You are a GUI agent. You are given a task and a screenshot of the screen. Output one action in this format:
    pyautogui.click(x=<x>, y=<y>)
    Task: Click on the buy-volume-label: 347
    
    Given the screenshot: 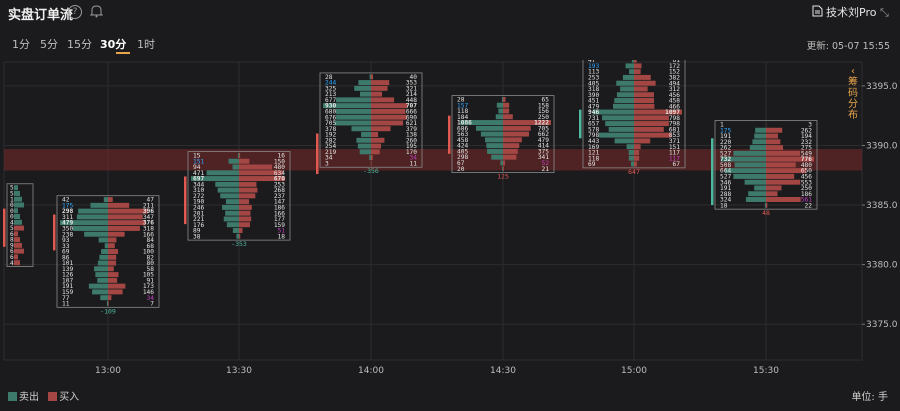 What is the action you would take?
    pyautogui.click(x=148, y=217)
    